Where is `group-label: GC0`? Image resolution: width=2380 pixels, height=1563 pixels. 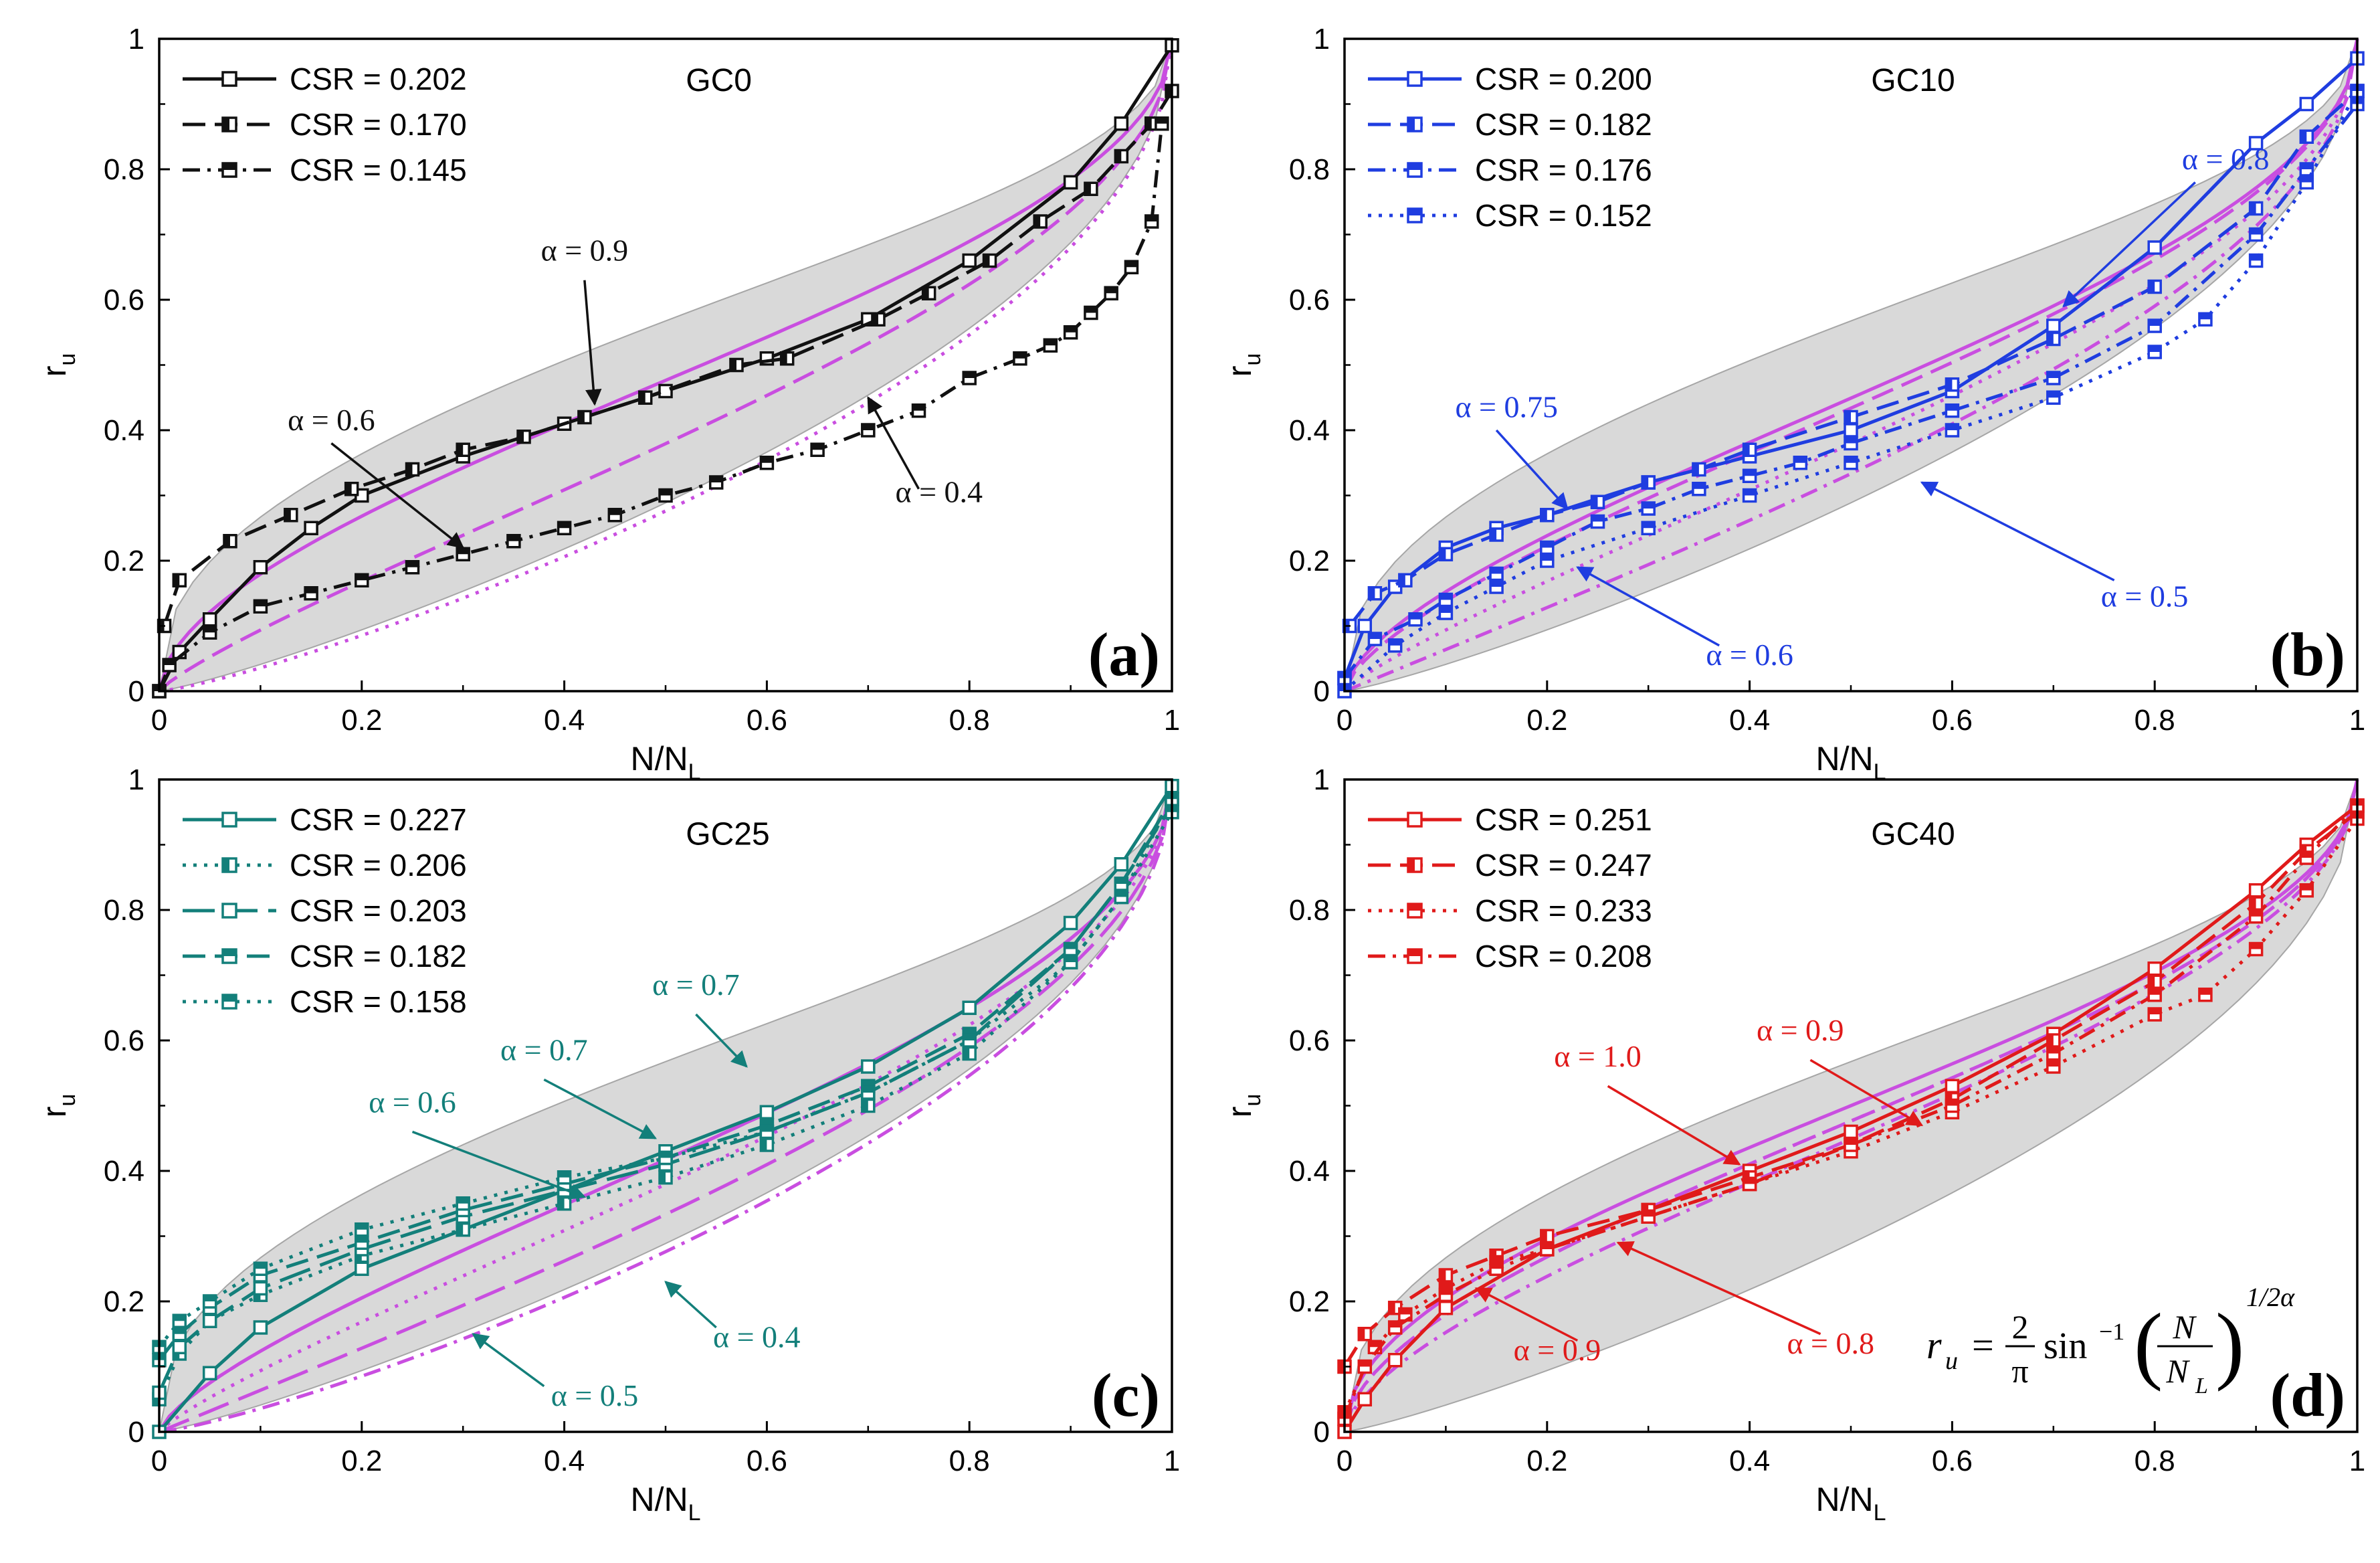 group-label: GC0 is located at coordinates (719, 80).